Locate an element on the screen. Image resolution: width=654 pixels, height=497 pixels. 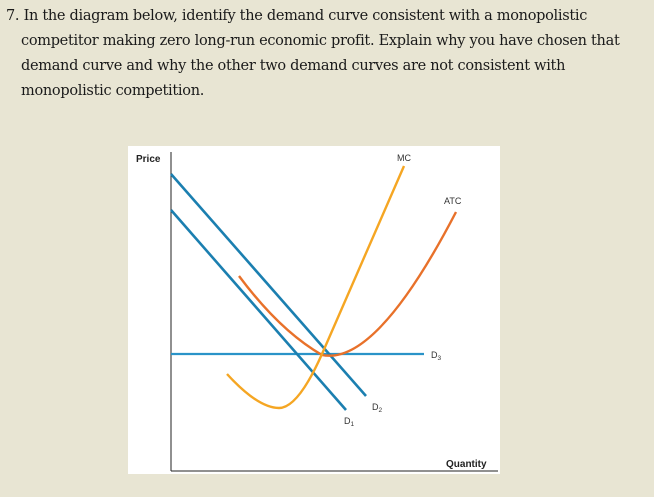
mc-curve is located at coordinates (316, 287).